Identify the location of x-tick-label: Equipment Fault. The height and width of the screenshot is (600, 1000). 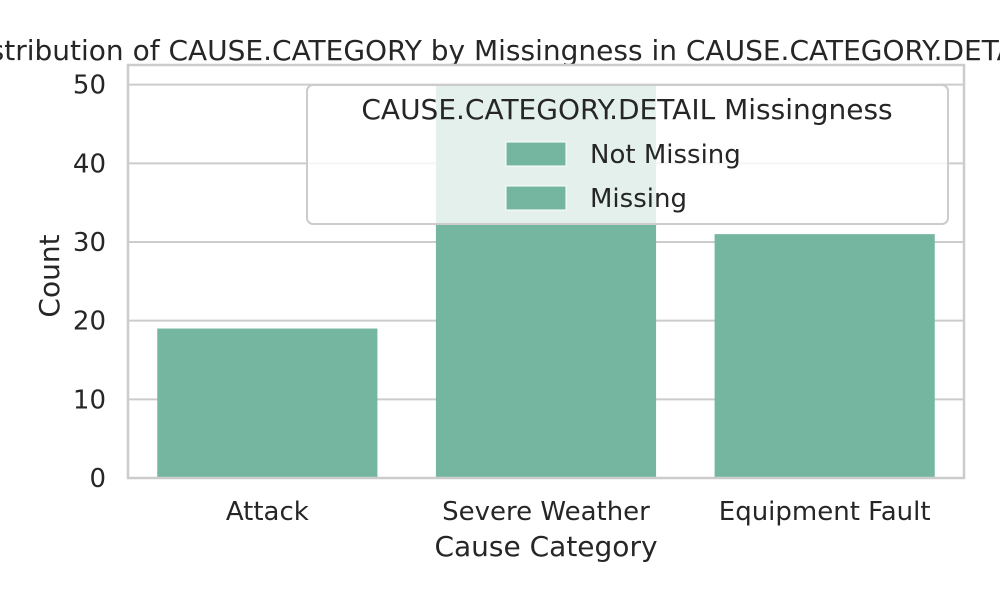
(825, 512).